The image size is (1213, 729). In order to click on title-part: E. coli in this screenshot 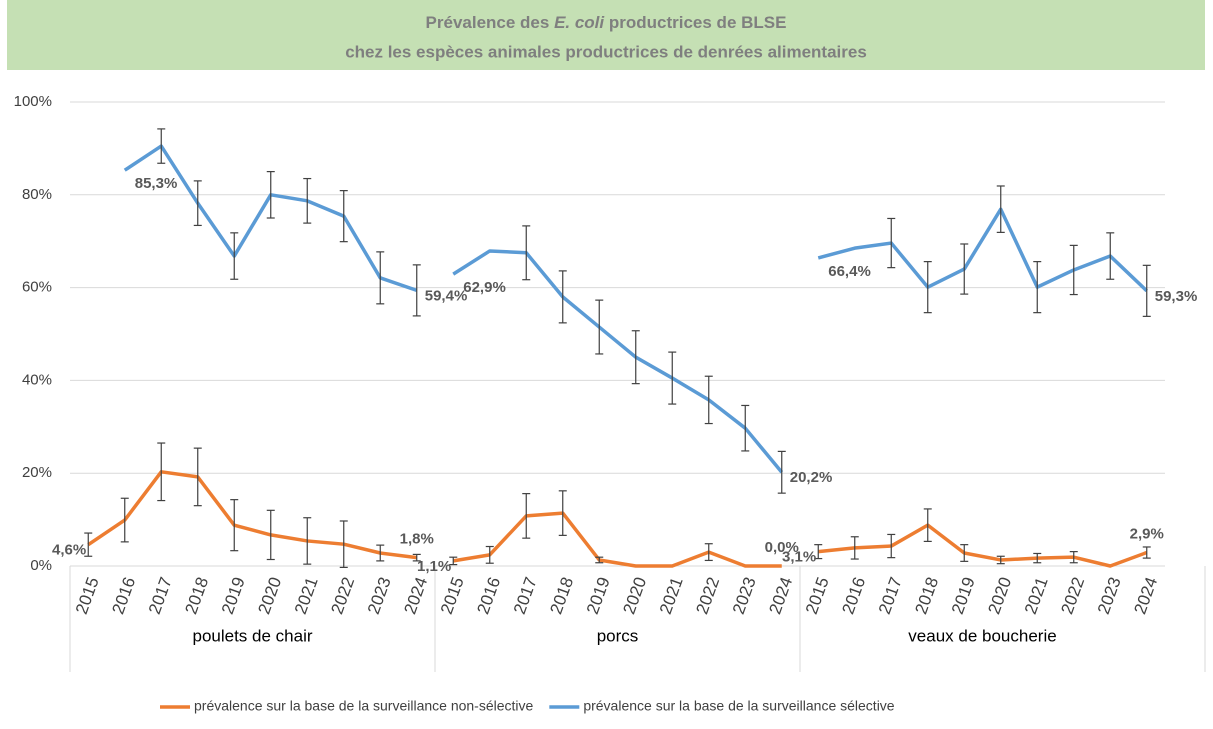, I will do `click(579, 22)`.